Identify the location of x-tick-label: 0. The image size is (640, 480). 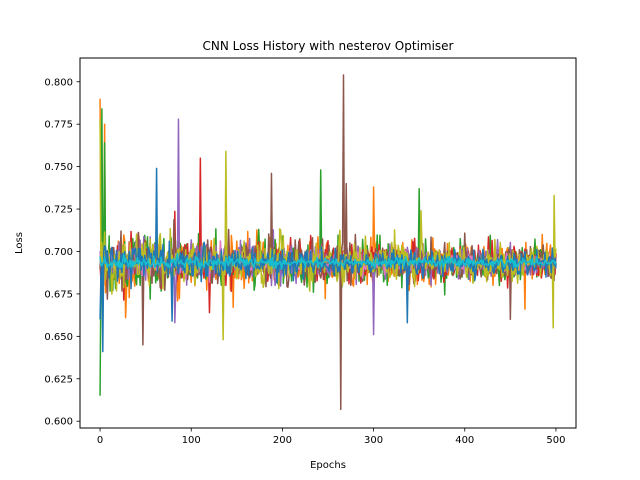
(100, 440).